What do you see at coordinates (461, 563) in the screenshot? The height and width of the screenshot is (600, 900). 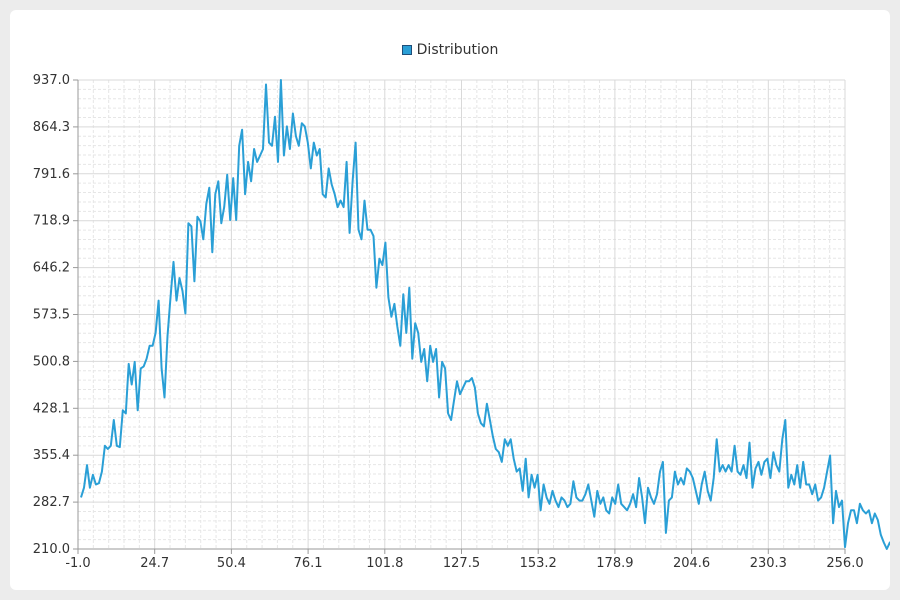 I see `x-tick-label: 127.5` at bounding box center [461, 563].